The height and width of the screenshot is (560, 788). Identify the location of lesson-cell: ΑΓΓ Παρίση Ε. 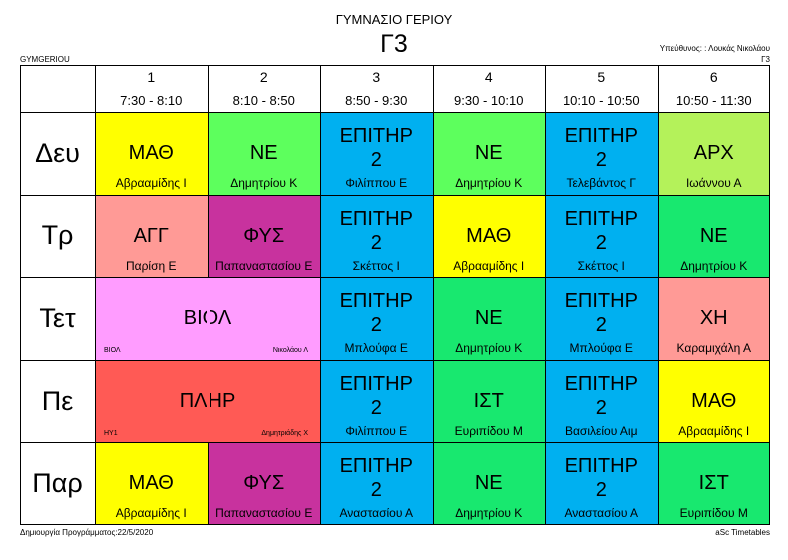
(151, 236).